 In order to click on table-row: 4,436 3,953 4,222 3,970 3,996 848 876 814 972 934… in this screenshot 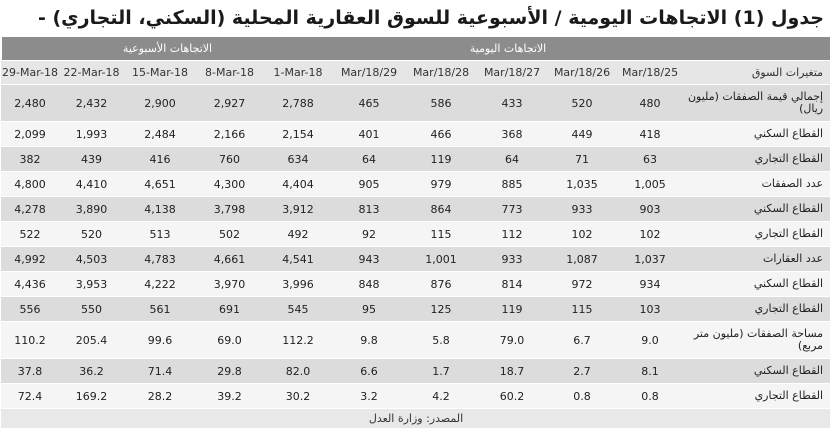, I will do `click(415, 284)`.